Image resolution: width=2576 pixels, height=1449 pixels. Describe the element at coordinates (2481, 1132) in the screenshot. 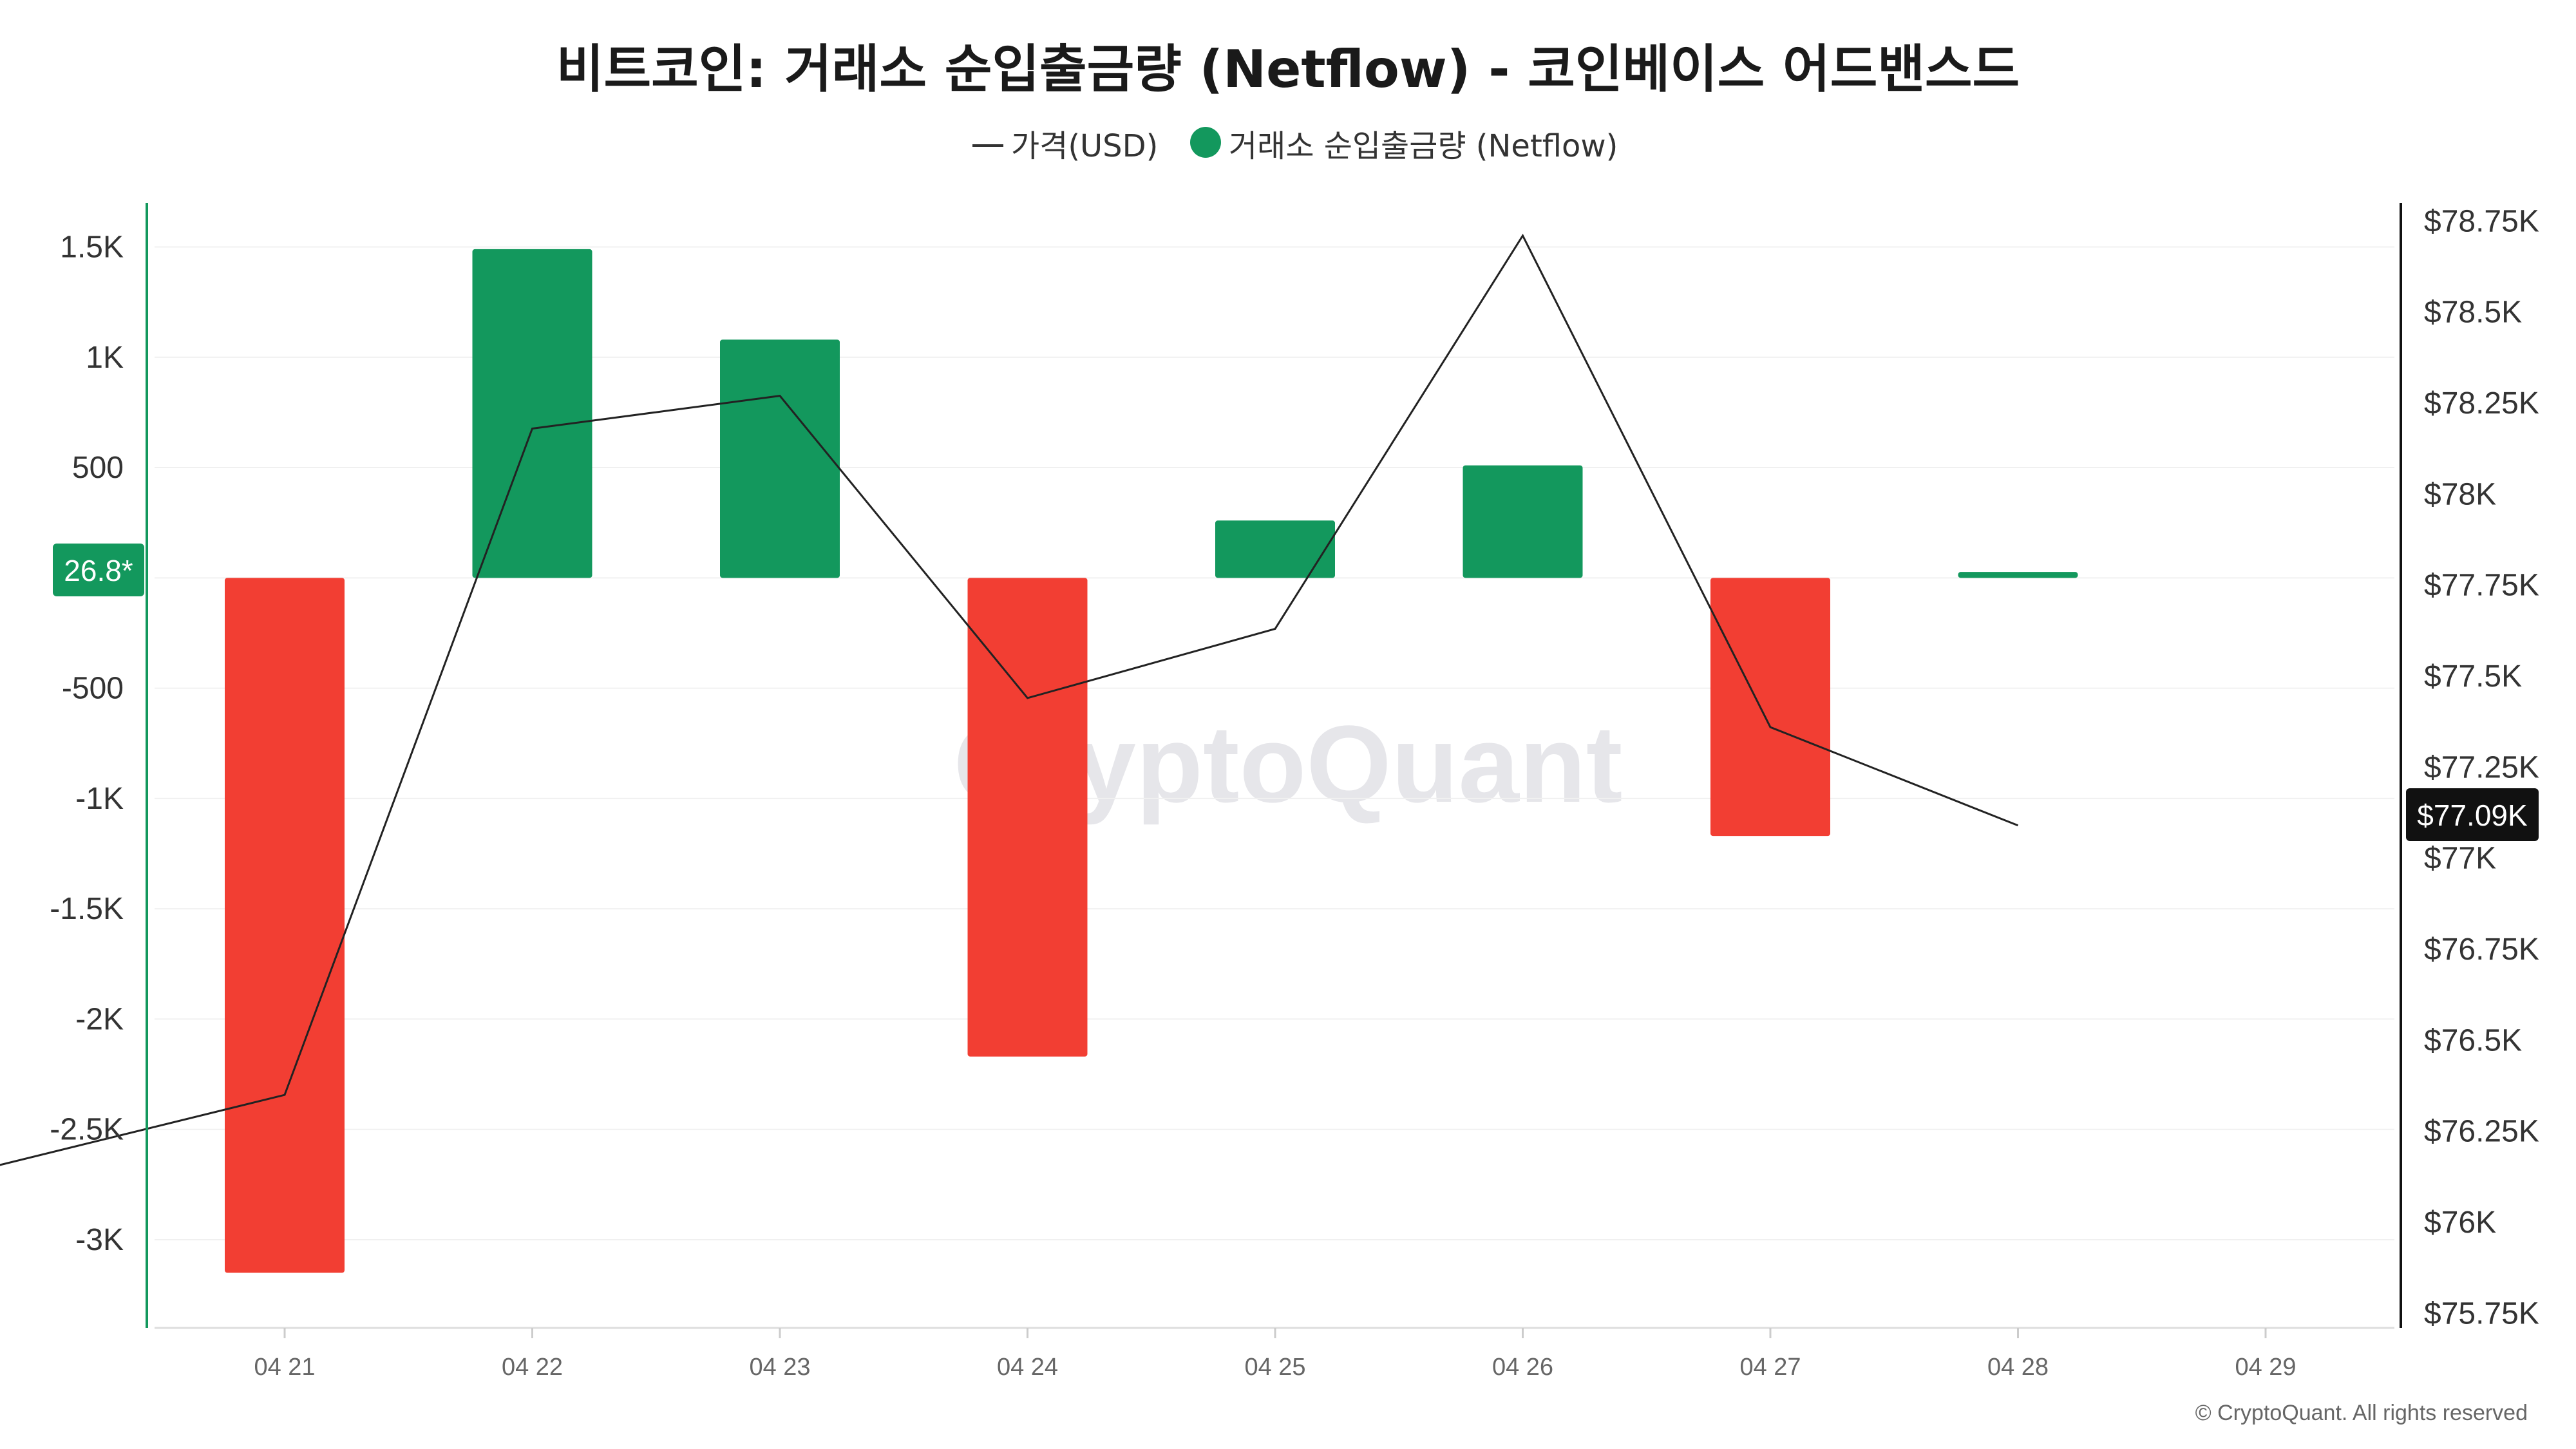

I see `right-tick-label: $76.25K` at that location.